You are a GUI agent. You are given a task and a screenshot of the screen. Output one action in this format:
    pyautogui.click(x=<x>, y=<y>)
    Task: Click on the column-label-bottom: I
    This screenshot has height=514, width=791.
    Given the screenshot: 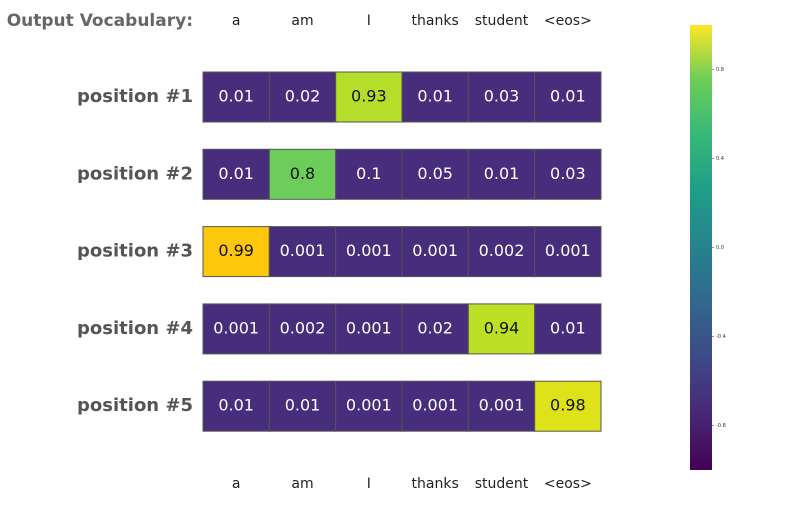 What is the action you would take?
    pyautogui.click(x=369, y=484)
    